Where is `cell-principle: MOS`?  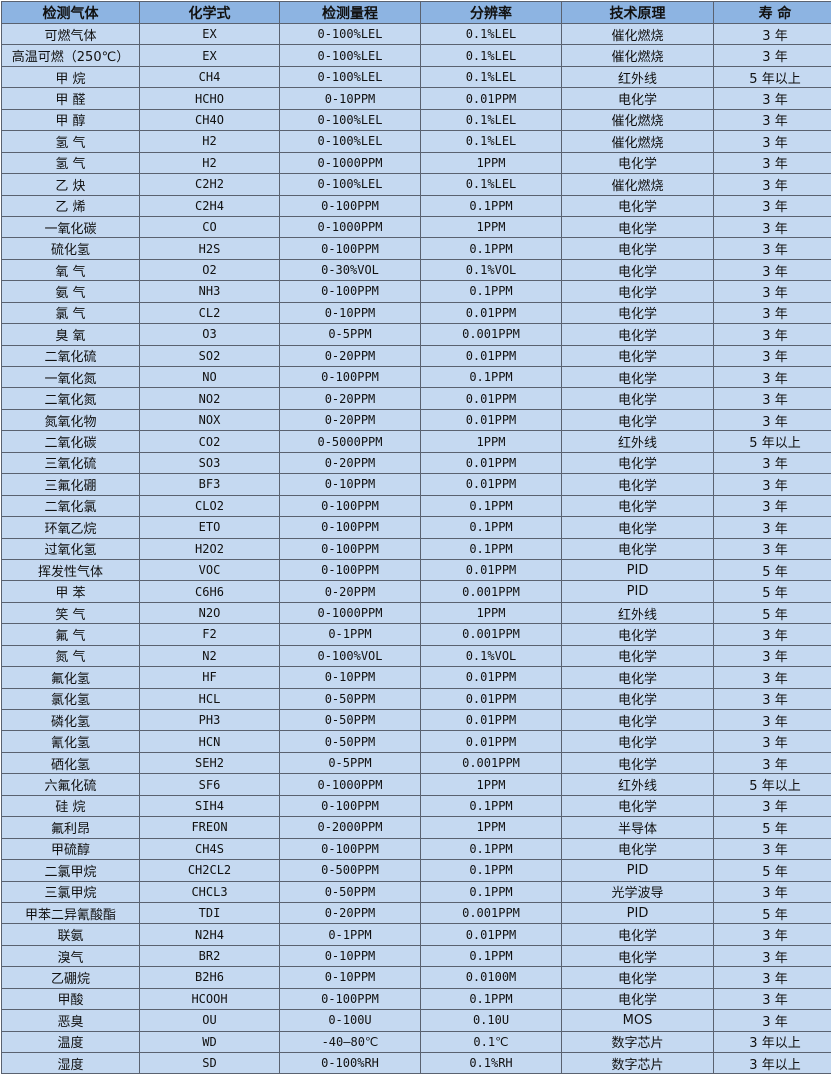 cell-principle: MOS is located at coordinates (638, 1020).